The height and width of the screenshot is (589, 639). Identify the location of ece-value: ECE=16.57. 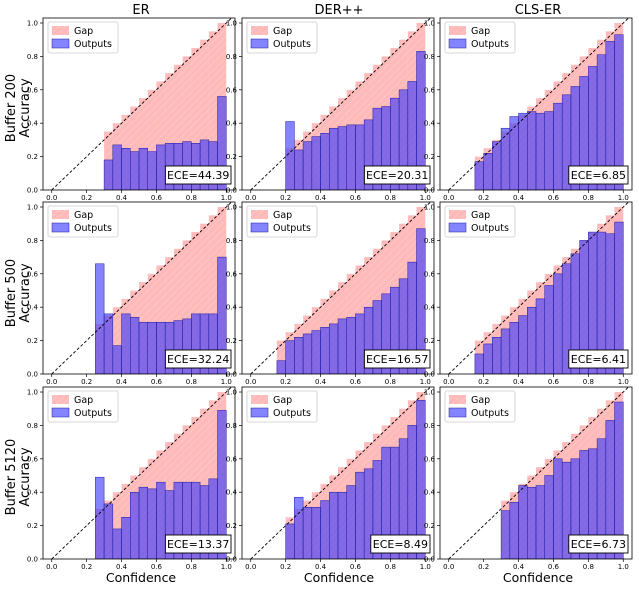
(397, 359).